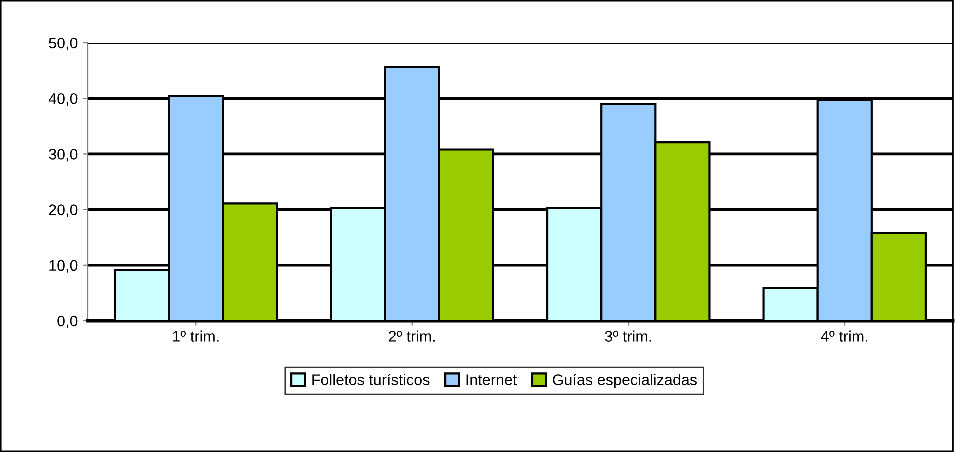  What do you see at coordinates (412, 336) in the screenshot?
I see `x-tick-label: 2º trim.` at bounding box center [412, 336].